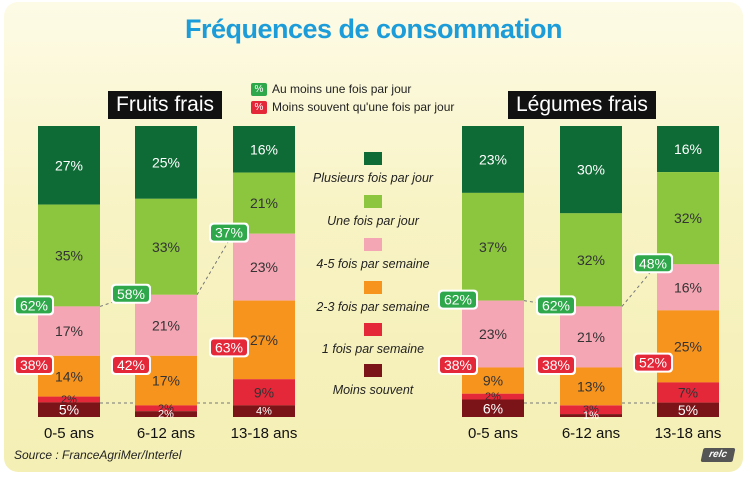  What do you see at coordinates (591, 433) in the screenshot?
I see `vegetables-category-label: 6-12 ans` at bounding box center [591, 433].